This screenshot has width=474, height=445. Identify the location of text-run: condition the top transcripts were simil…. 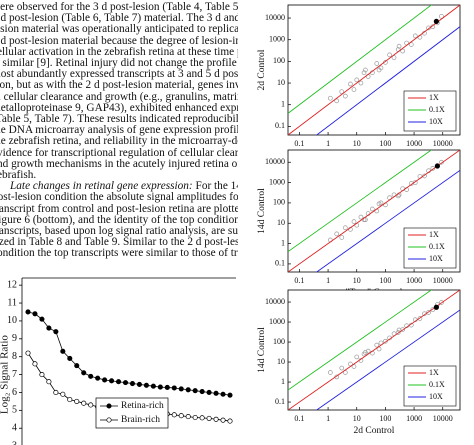
(119, 253).